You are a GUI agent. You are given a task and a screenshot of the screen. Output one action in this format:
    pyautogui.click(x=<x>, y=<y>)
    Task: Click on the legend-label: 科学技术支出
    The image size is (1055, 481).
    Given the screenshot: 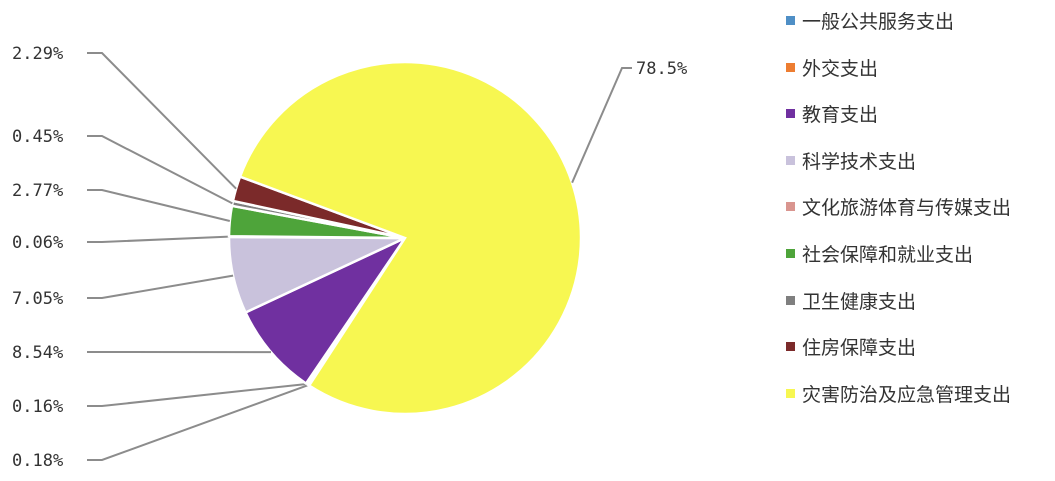 What is the action you would take?
    pyautogui.click(x=859, y=161)
    